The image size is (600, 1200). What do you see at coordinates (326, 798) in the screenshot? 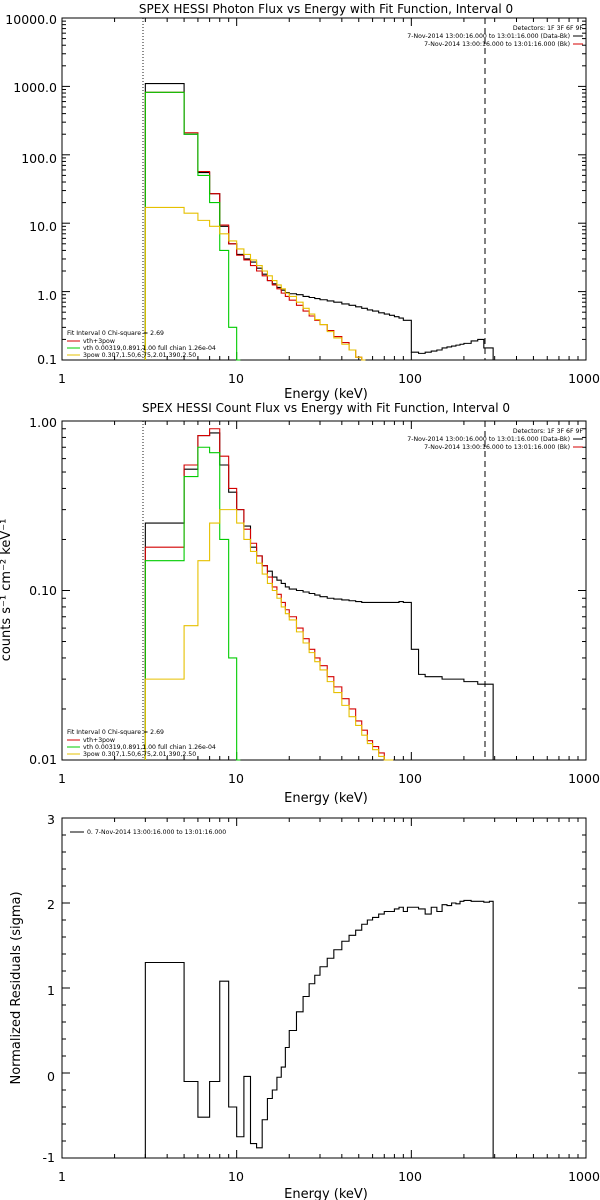
I see `count-flux-x-axis-label: Energy (keV)` at bounding box center [326, 798].